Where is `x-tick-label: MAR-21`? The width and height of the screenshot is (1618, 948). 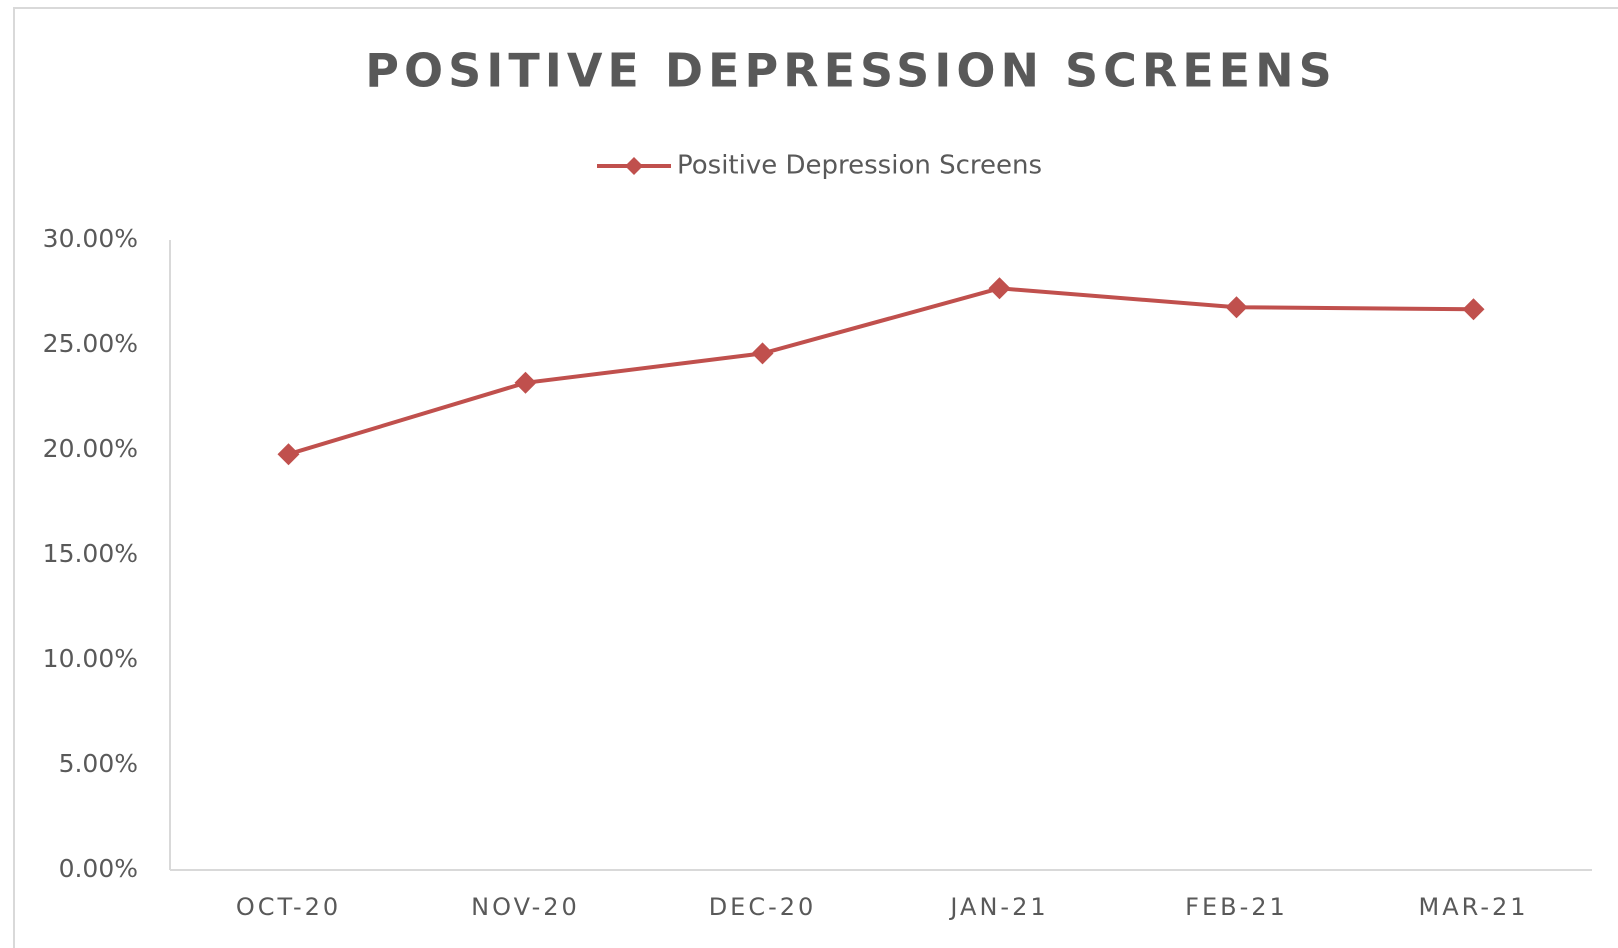 x-tick-label: MAR-21 is located at coordinates (1473, 907).